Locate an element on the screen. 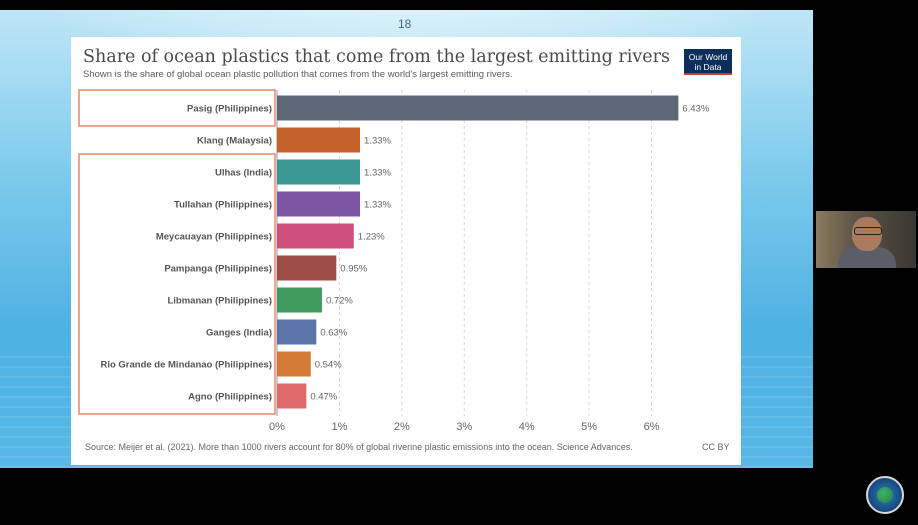 The height and width of the screenshot is (525, 918). logo-line-1: Our World is located at coordinates (708, 57).